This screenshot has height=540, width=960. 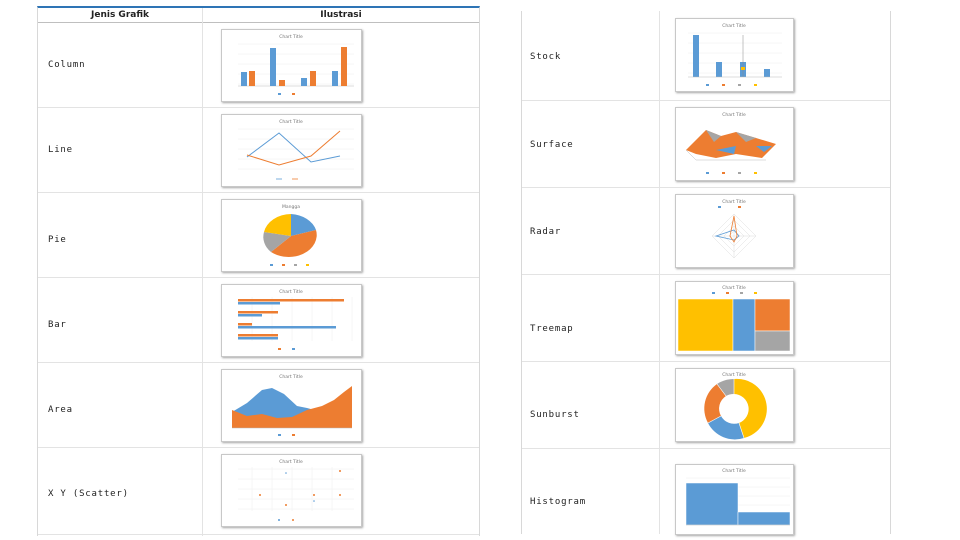 I want to click on treemap-chart: Chart Title, so click(x=734, y=318).